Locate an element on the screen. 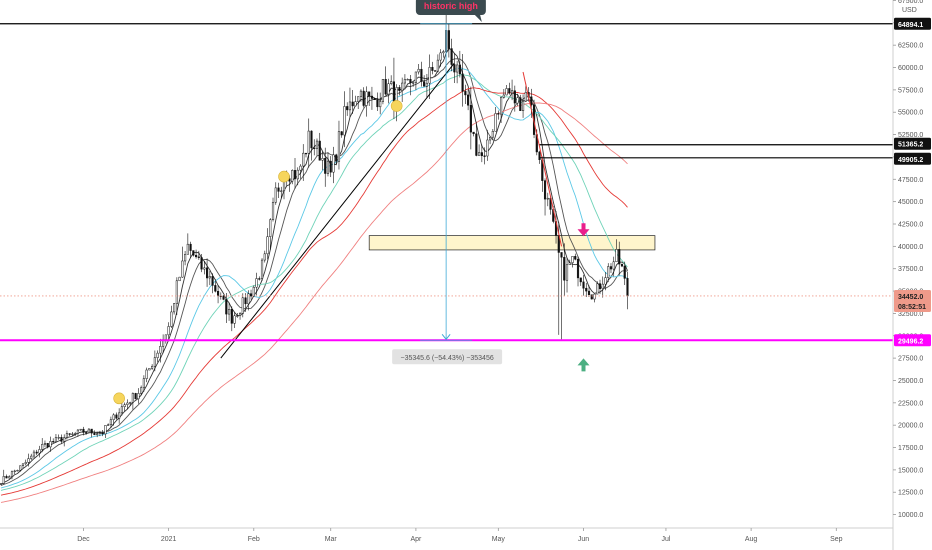 The image size is (932, 550). y-tick-label: 67500.0 is located at coordinates (910, 2).